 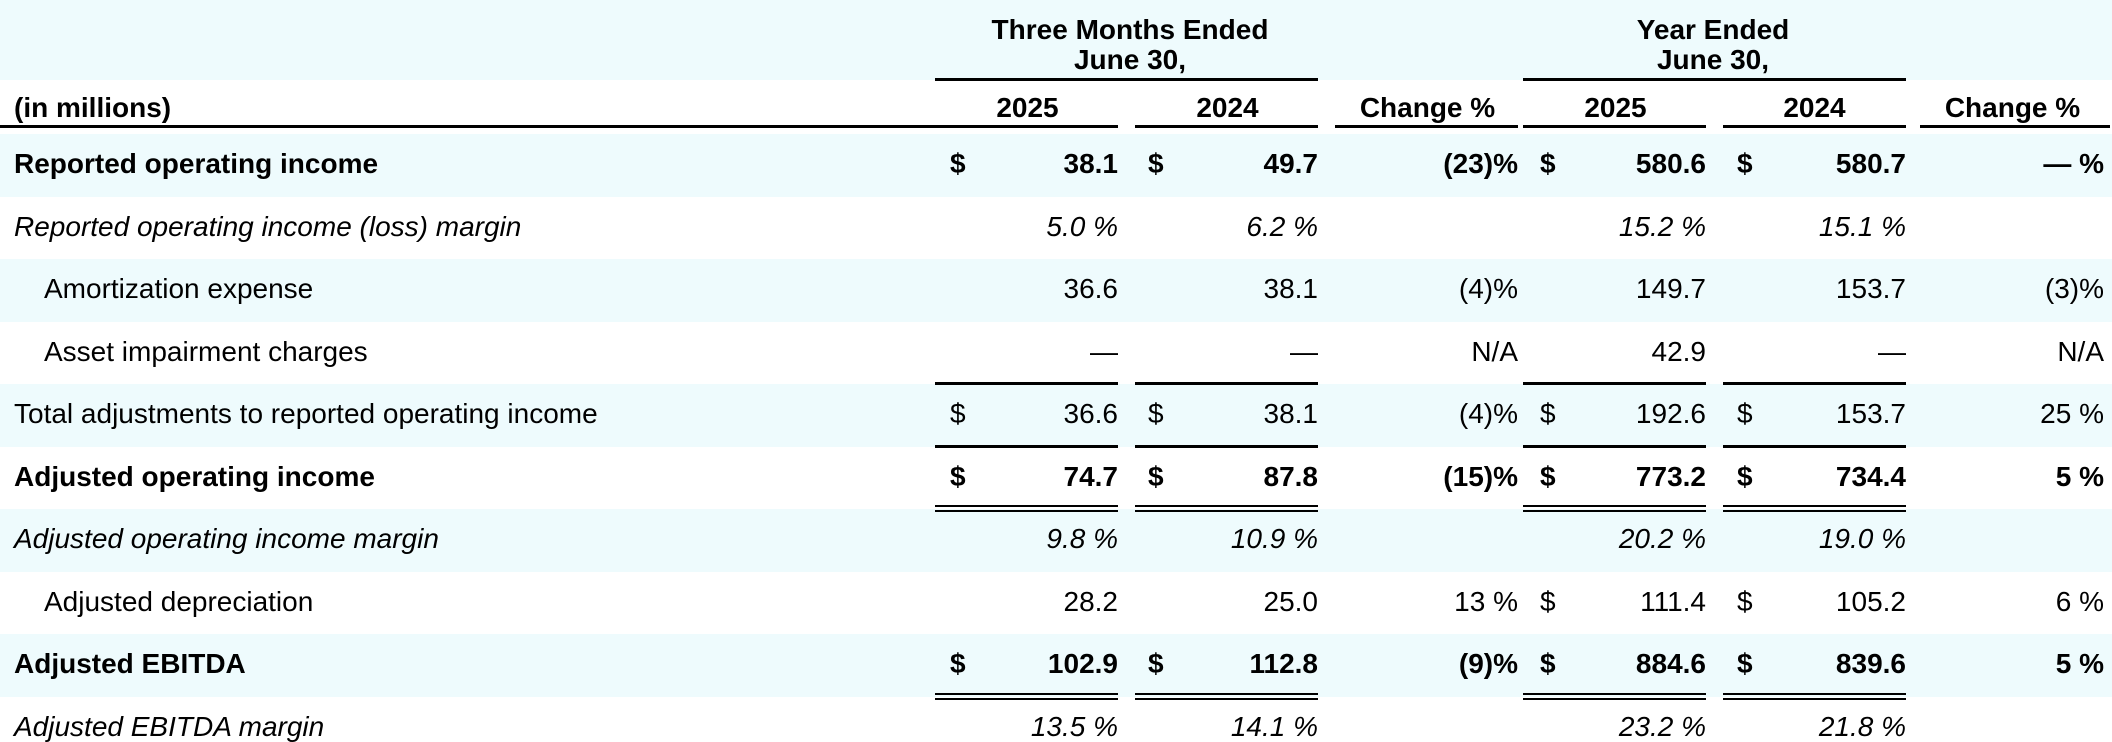 I want to click on value-2025-year: 42.9, so click(x=1679, y=351).